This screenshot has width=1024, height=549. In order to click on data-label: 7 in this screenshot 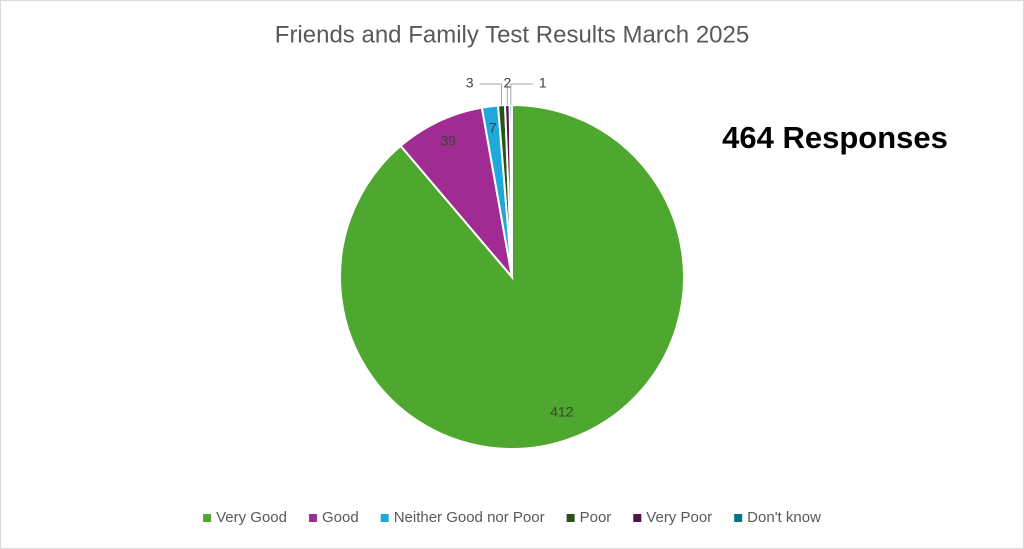, I will do `click(493, 127)`.